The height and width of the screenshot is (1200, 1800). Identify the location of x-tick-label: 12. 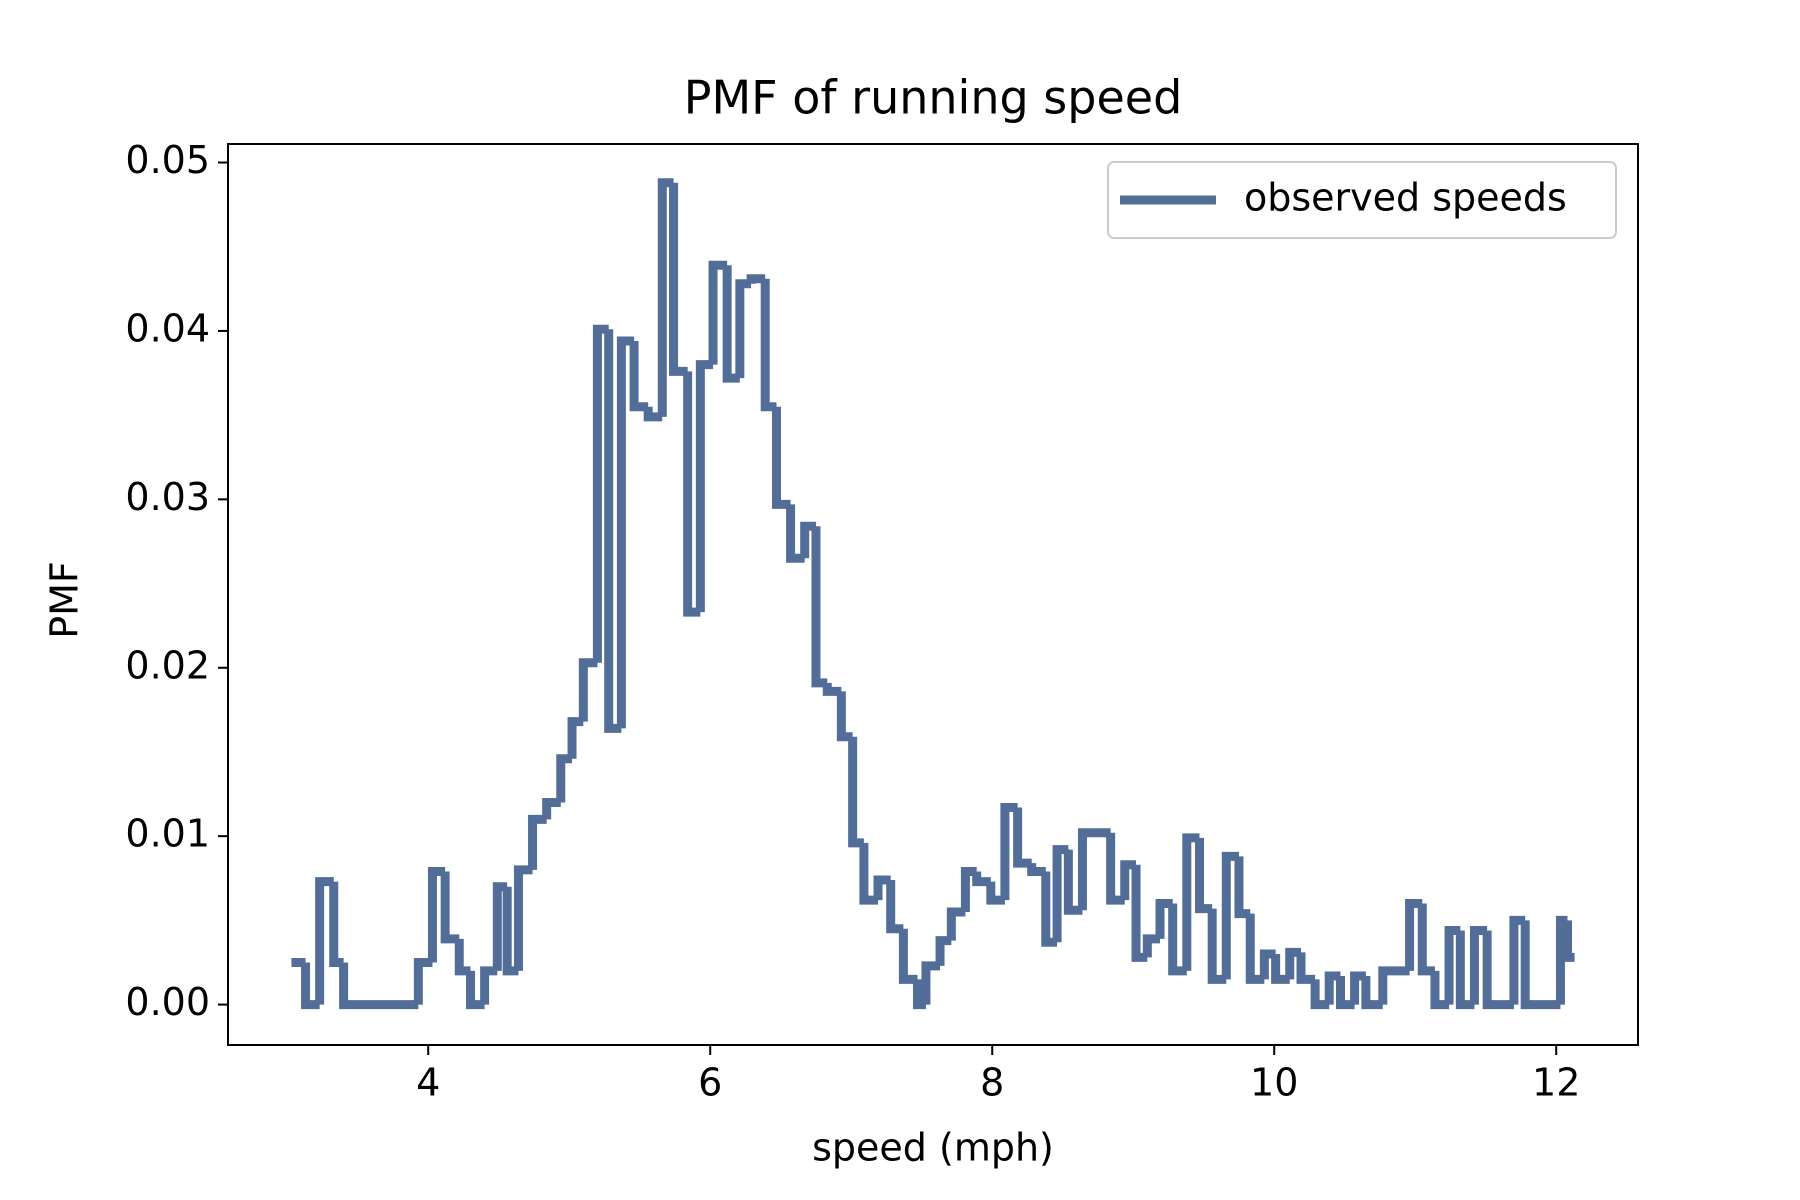
(1556, 1083).